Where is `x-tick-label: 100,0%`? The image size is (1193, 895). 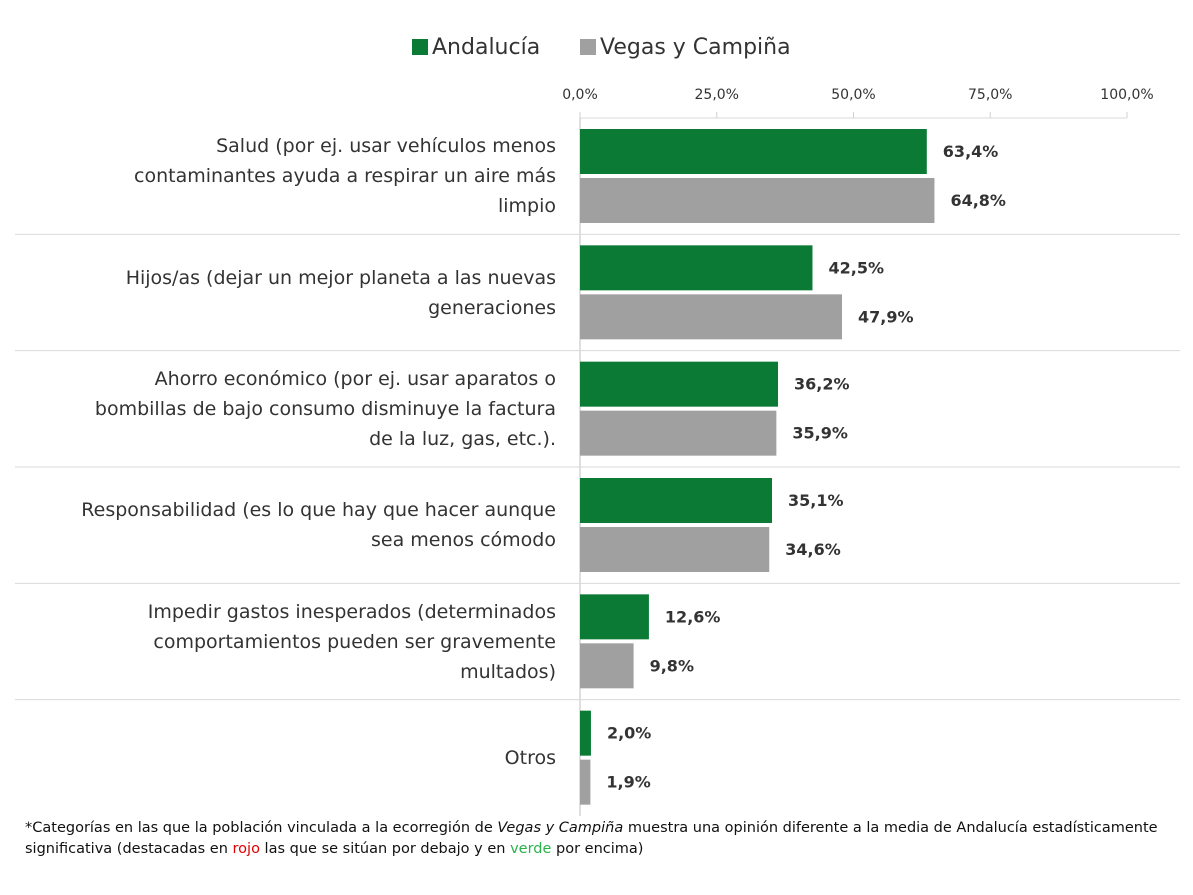
x-tick-label: 100,0% is located at coordinates (1126, 95).